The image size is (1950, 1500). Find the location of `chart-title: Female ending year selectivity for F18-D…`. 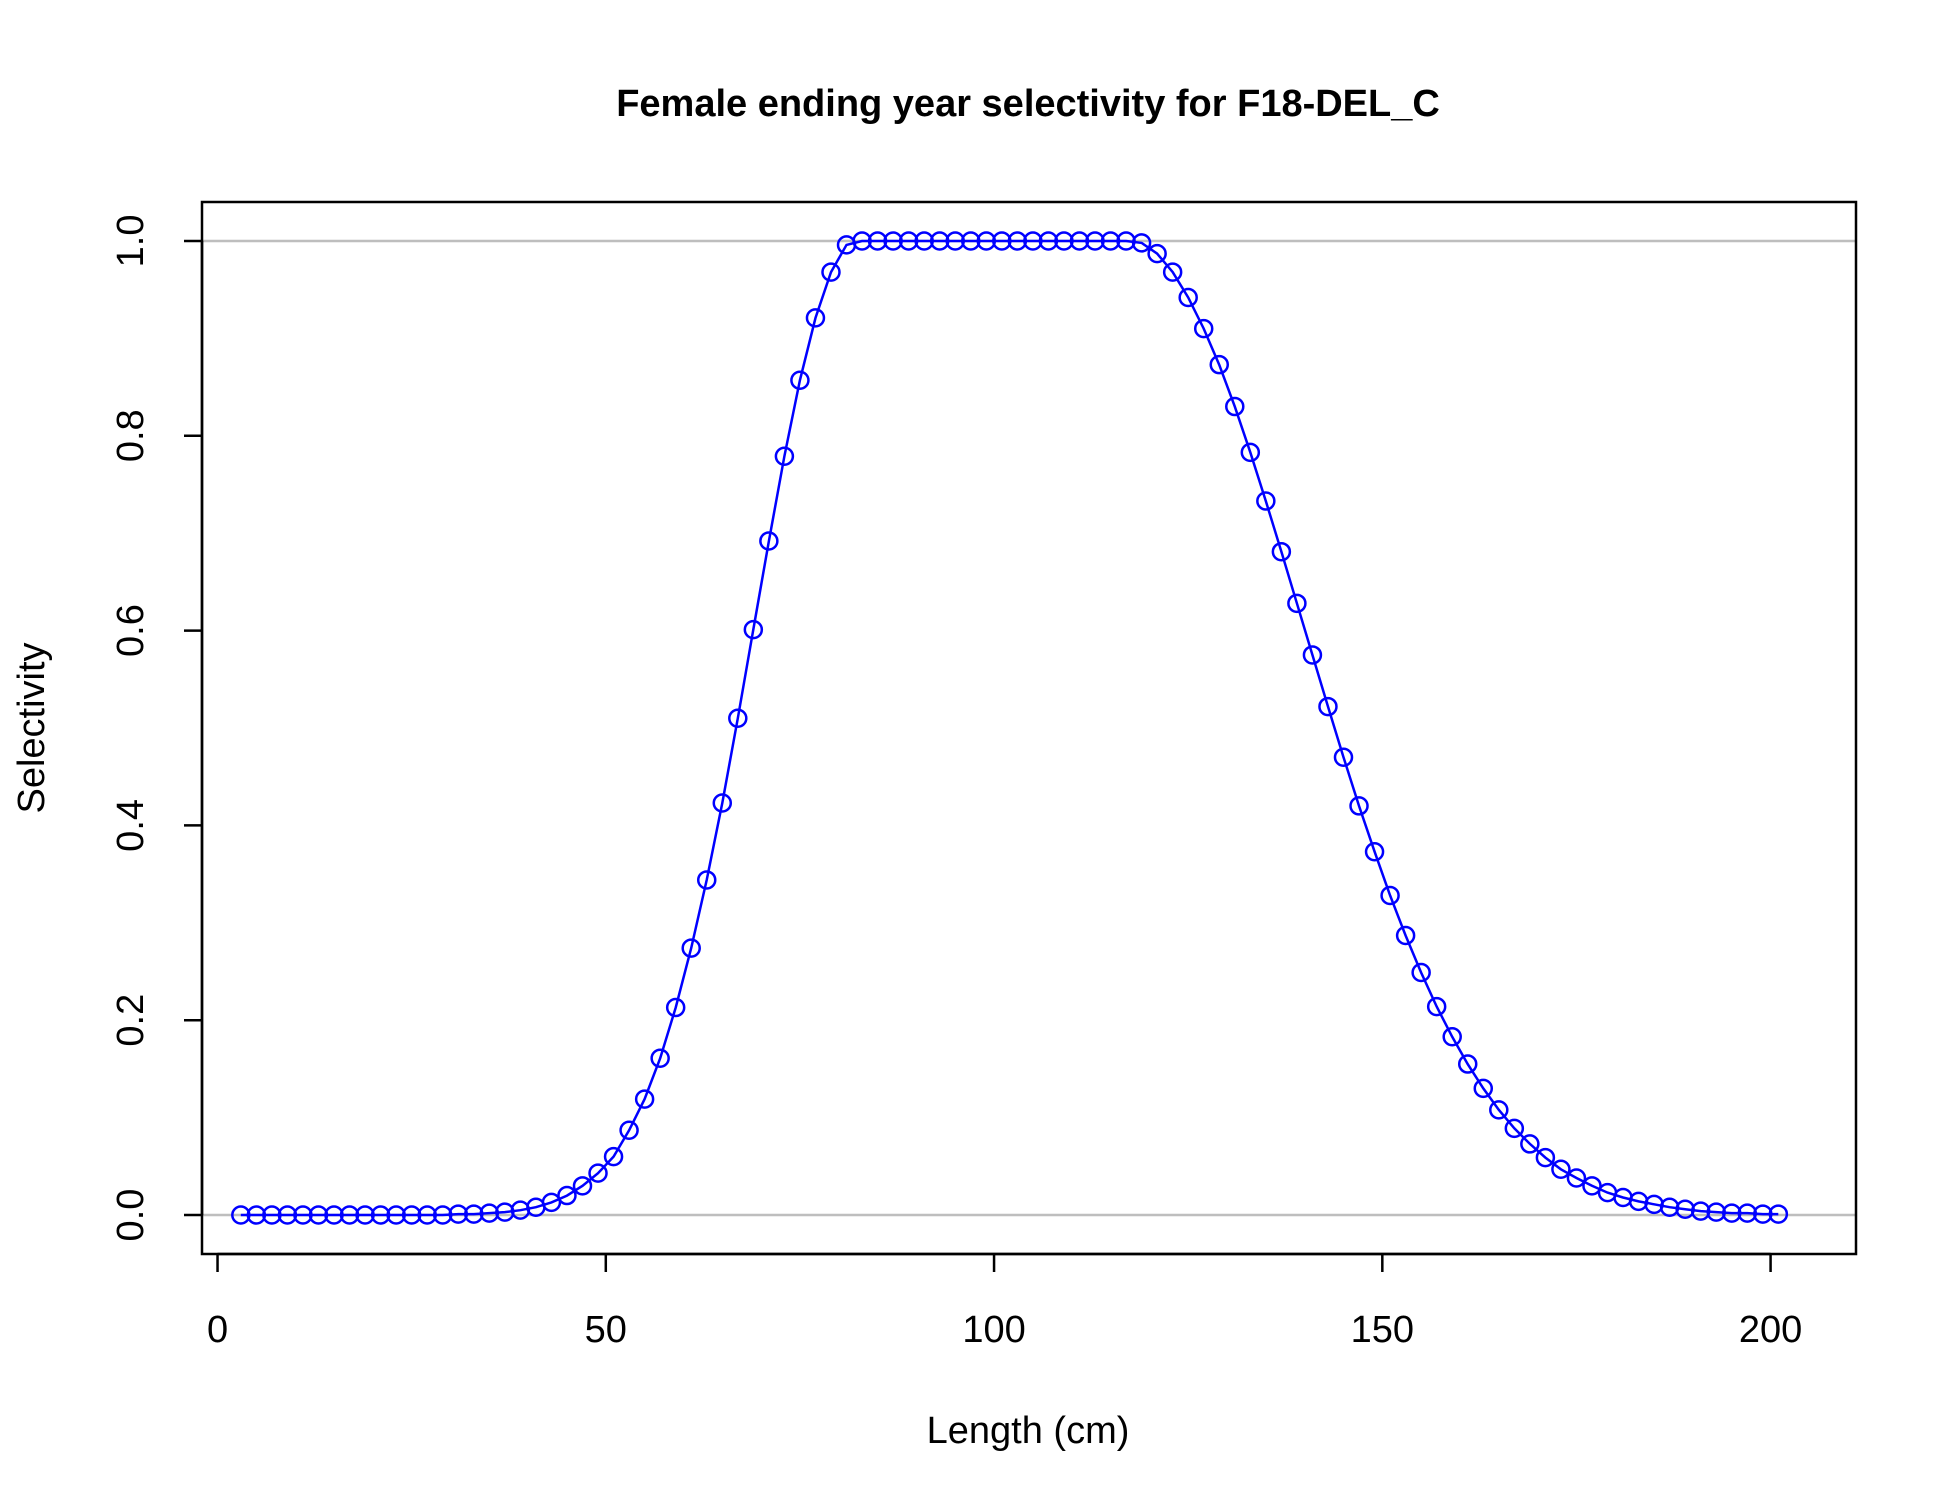

chart-title: Female ending year selectivity for F18-D… is located at coordinates (1028, 104).